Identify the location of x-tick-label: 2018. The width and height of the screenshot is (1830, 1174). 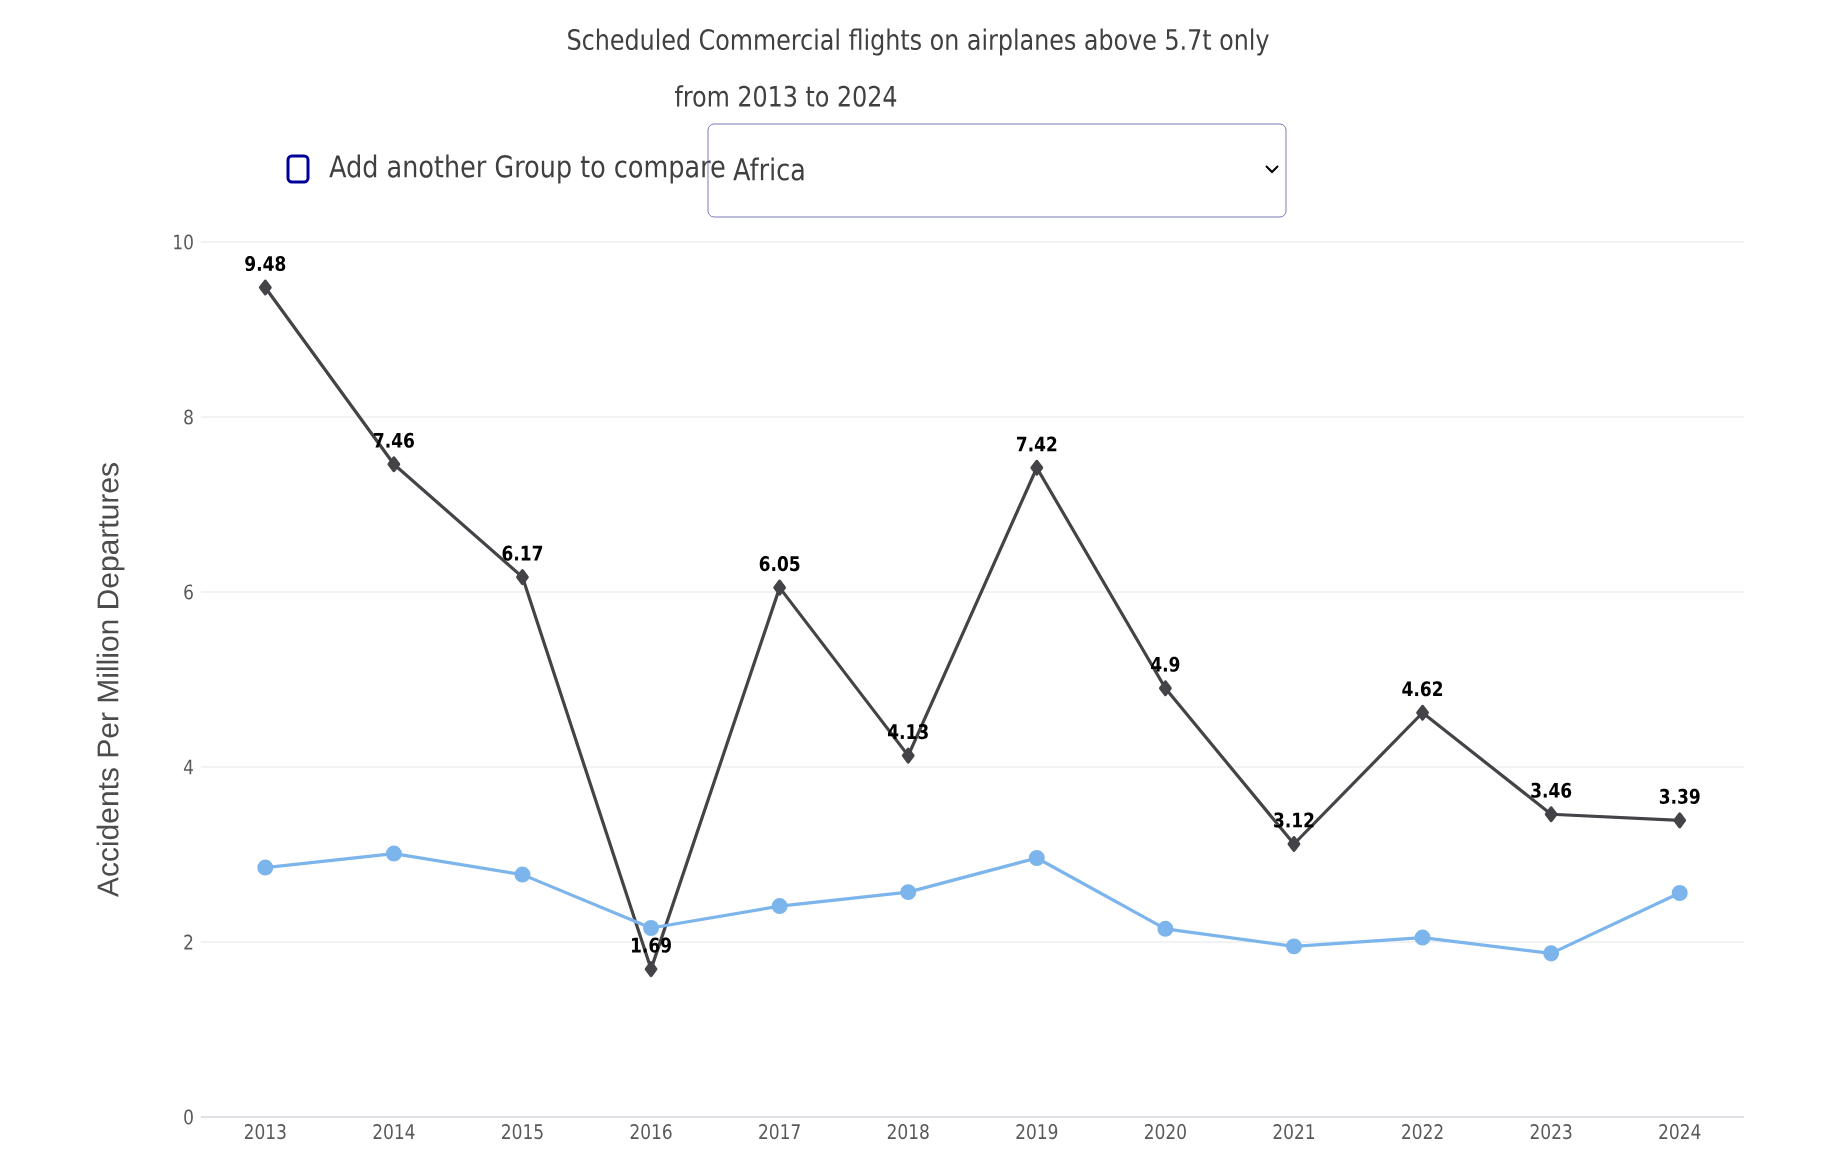
(908, 1132).